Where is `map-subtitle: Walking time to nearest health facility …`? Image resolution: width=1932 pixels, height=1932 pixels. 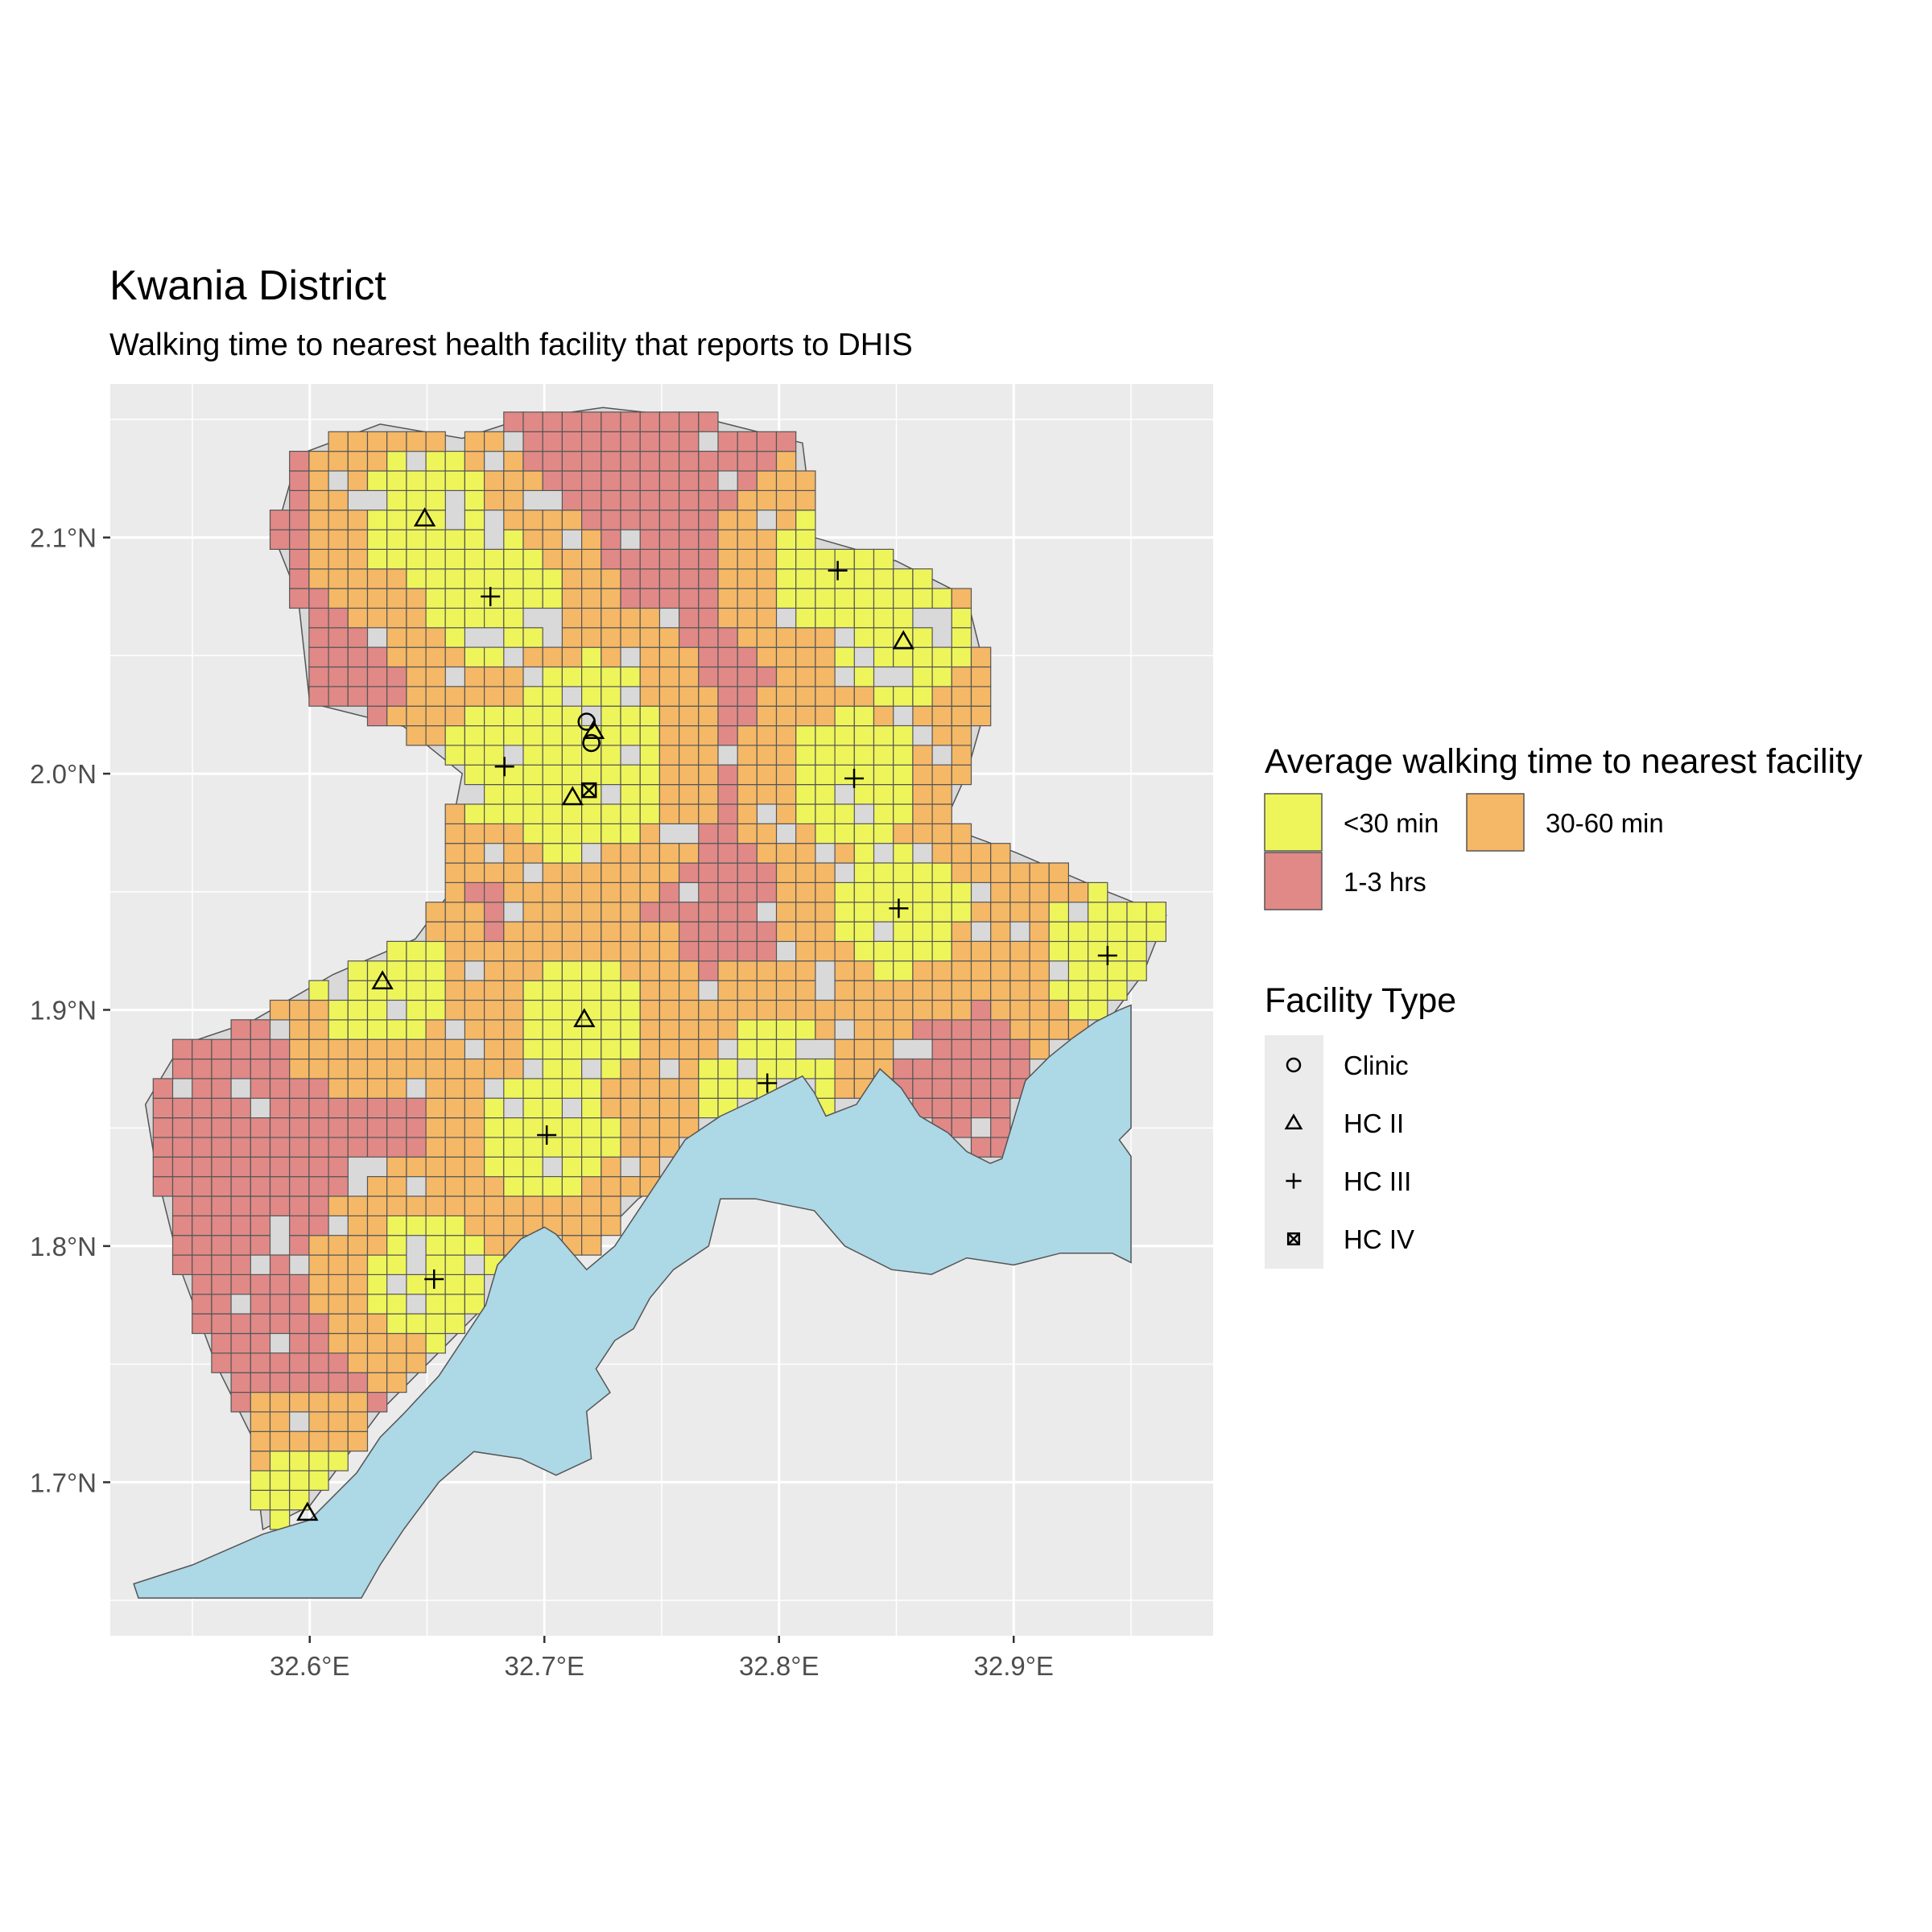
map-subtitle: Walking time to nearest health facility … is located at coordinates (511, 345).